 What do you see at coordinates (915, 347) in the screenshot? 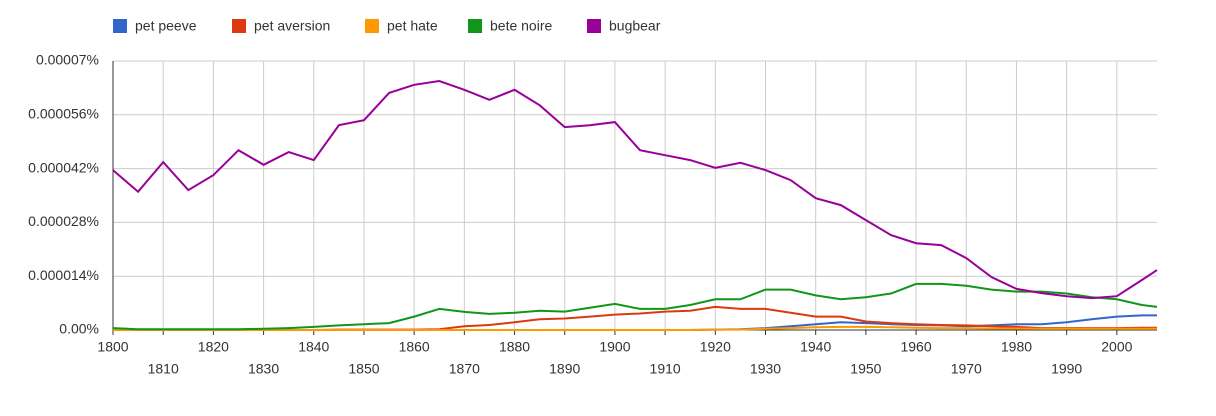
I see `x-tick-label: 1960` at bounding box center [915, 347].